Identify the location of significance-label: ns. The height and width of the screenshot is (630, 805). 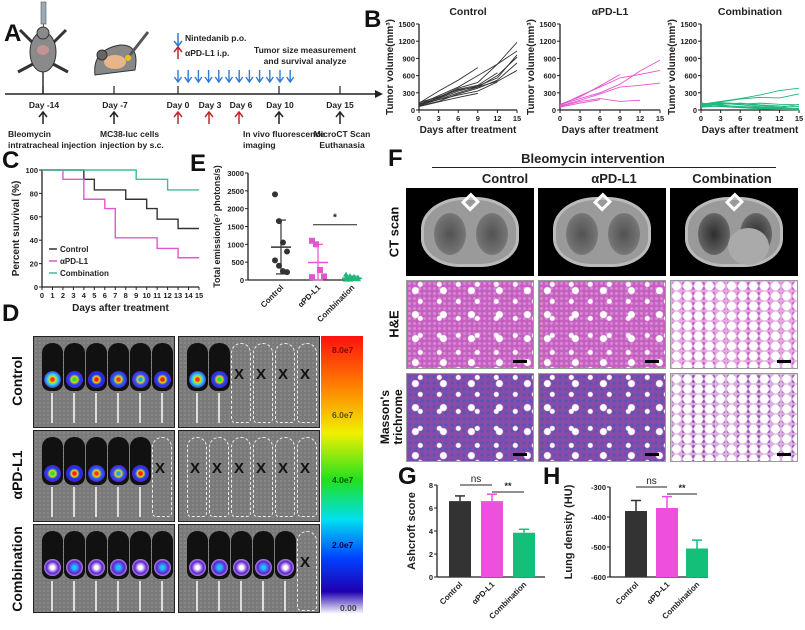
(651, 481).